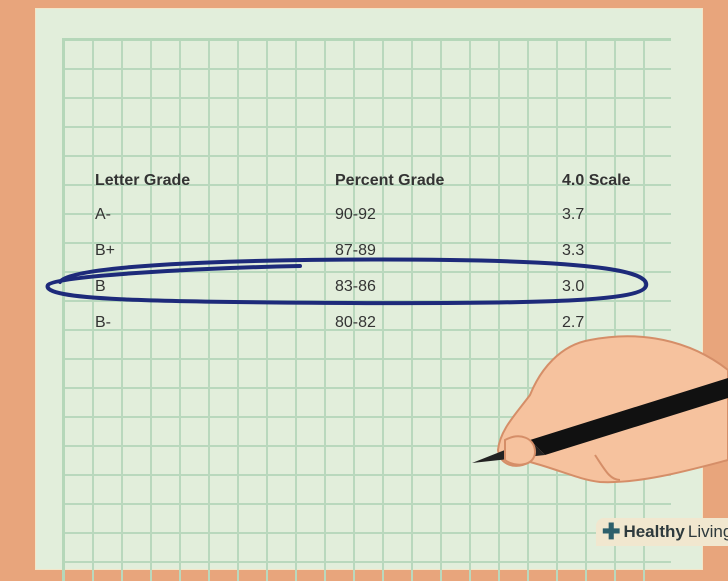 This screenshot has height=581, width=728. Describe the element at coordinates (143, 180) in the screenshot. I see `header-letter-grade: Letter Grade` at that location.